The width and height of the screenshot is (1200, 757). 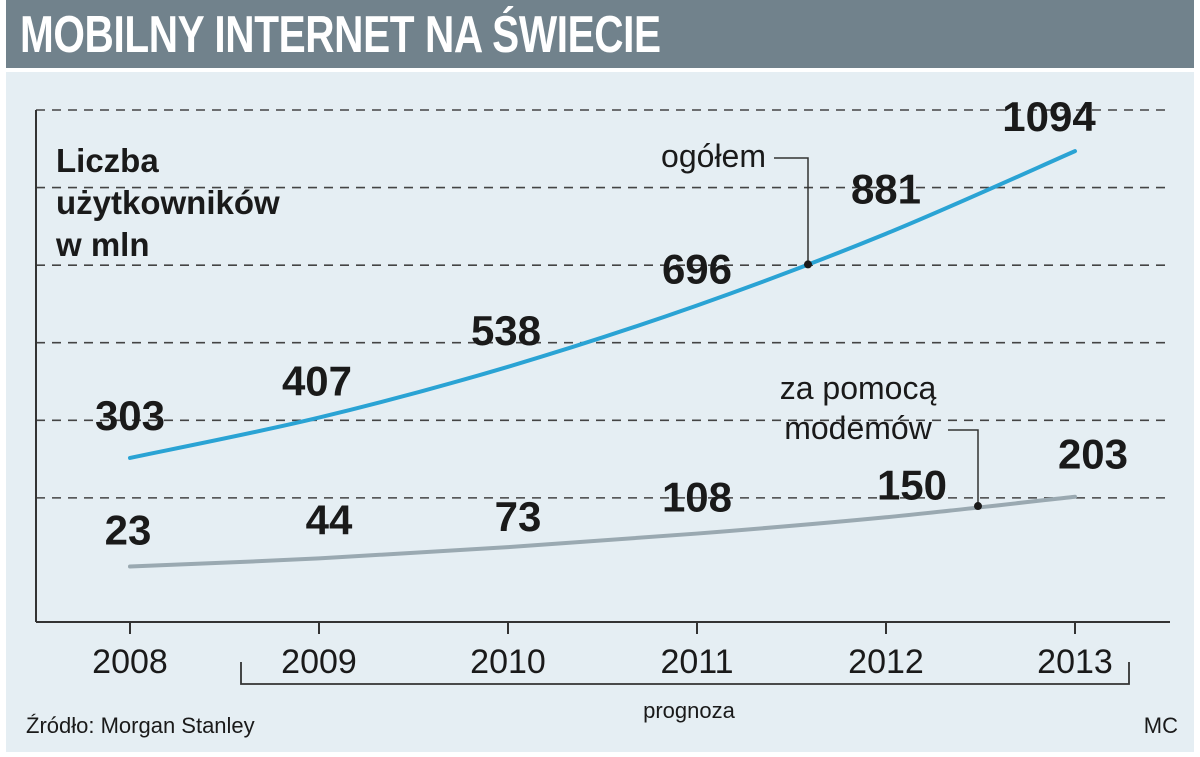 I want to click on unit-label-line: Liczba, so click(x=107, y=160).